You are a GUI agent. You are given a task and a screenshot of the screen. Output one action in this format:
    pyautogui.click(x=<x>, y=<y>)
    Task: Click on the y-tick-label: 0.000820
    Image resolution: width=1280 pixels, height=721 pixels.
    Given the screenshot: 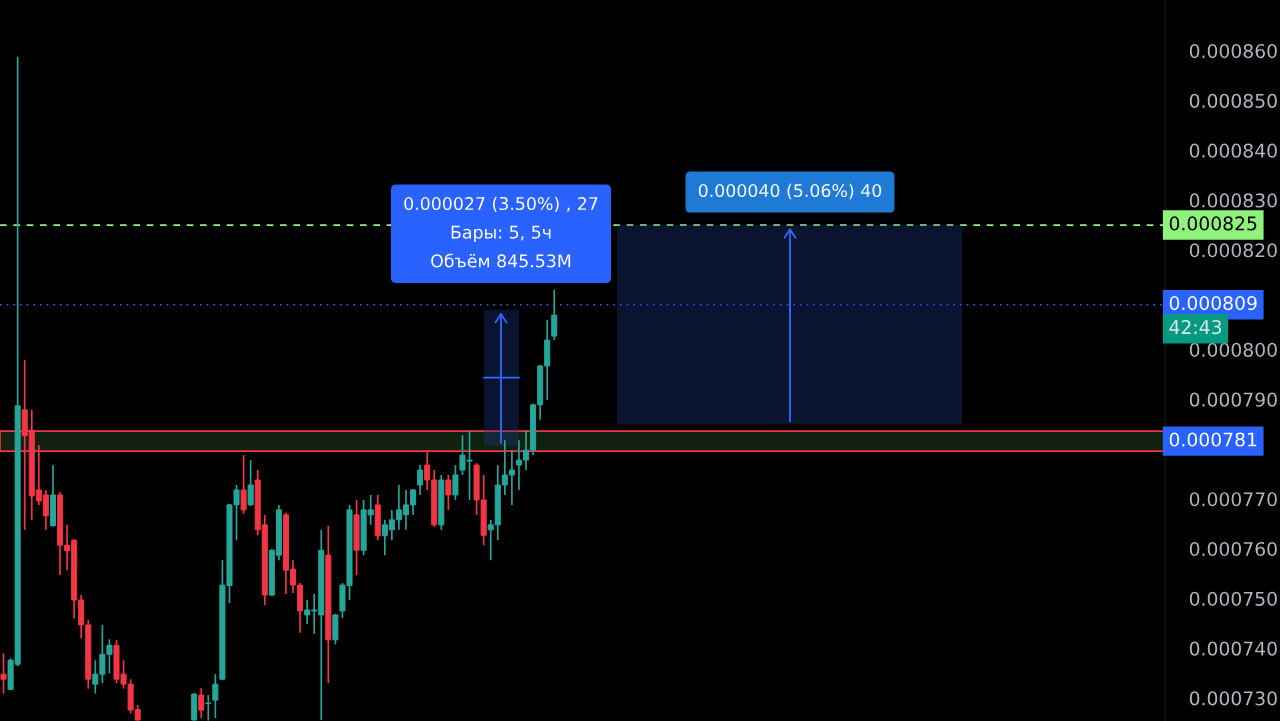 What is the action you would take?
    pyautogui.click(x=1233, y=250)
    